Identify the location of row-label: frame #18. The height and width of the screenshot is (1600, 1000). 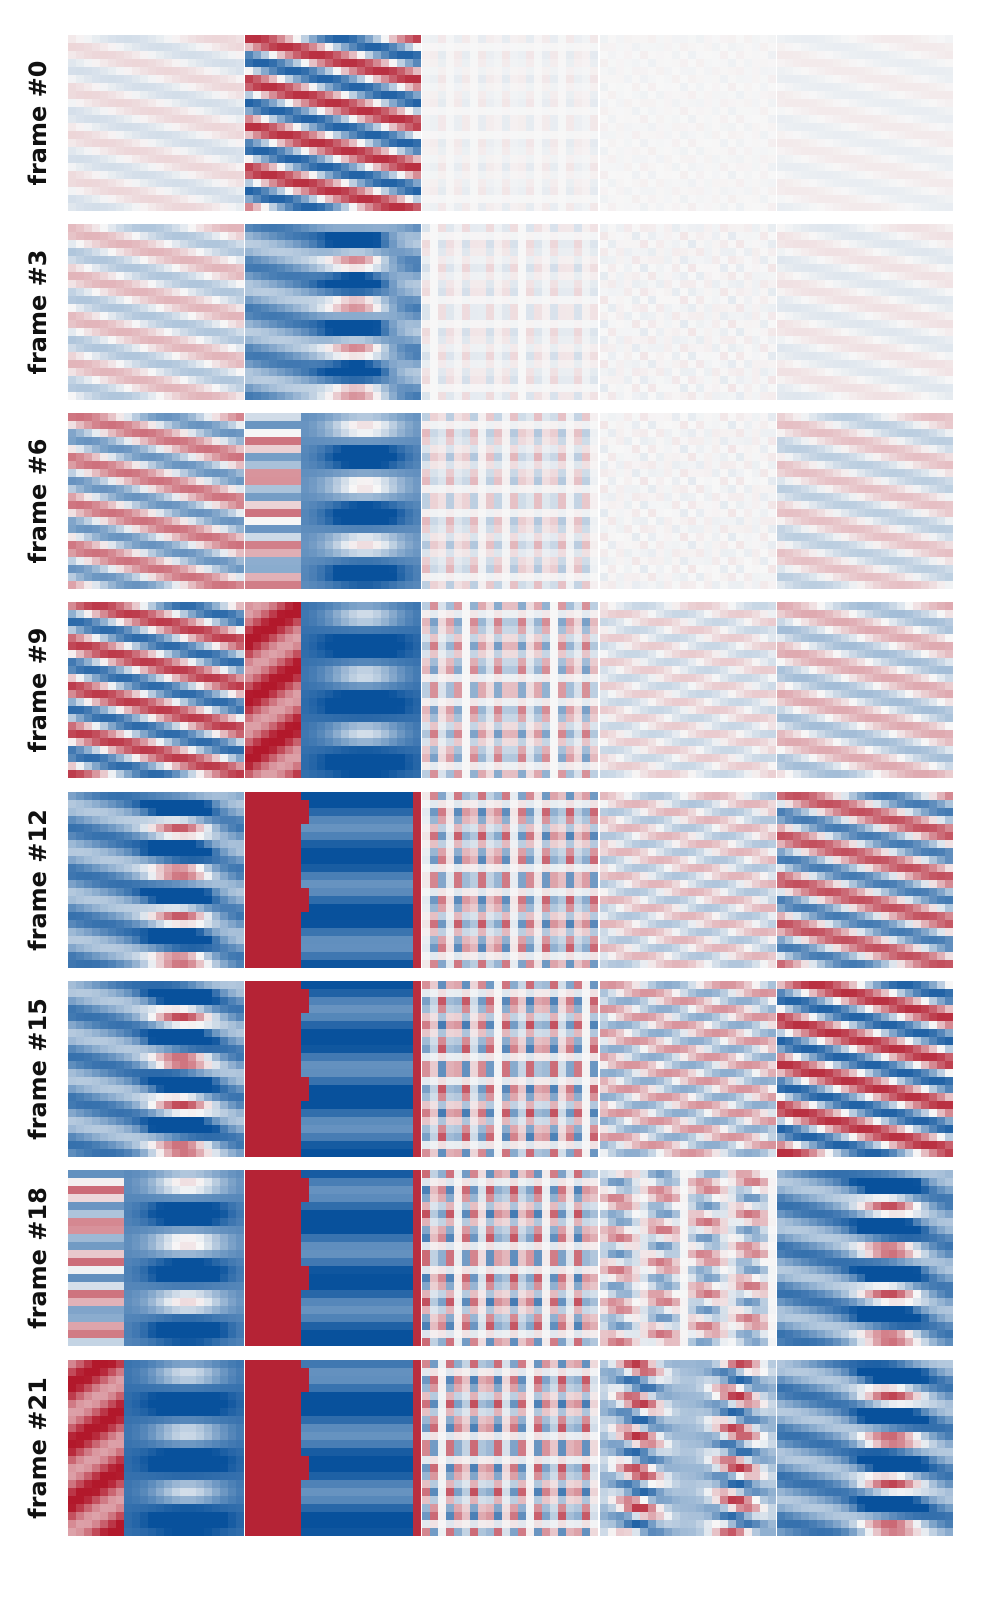
(38, 1258).